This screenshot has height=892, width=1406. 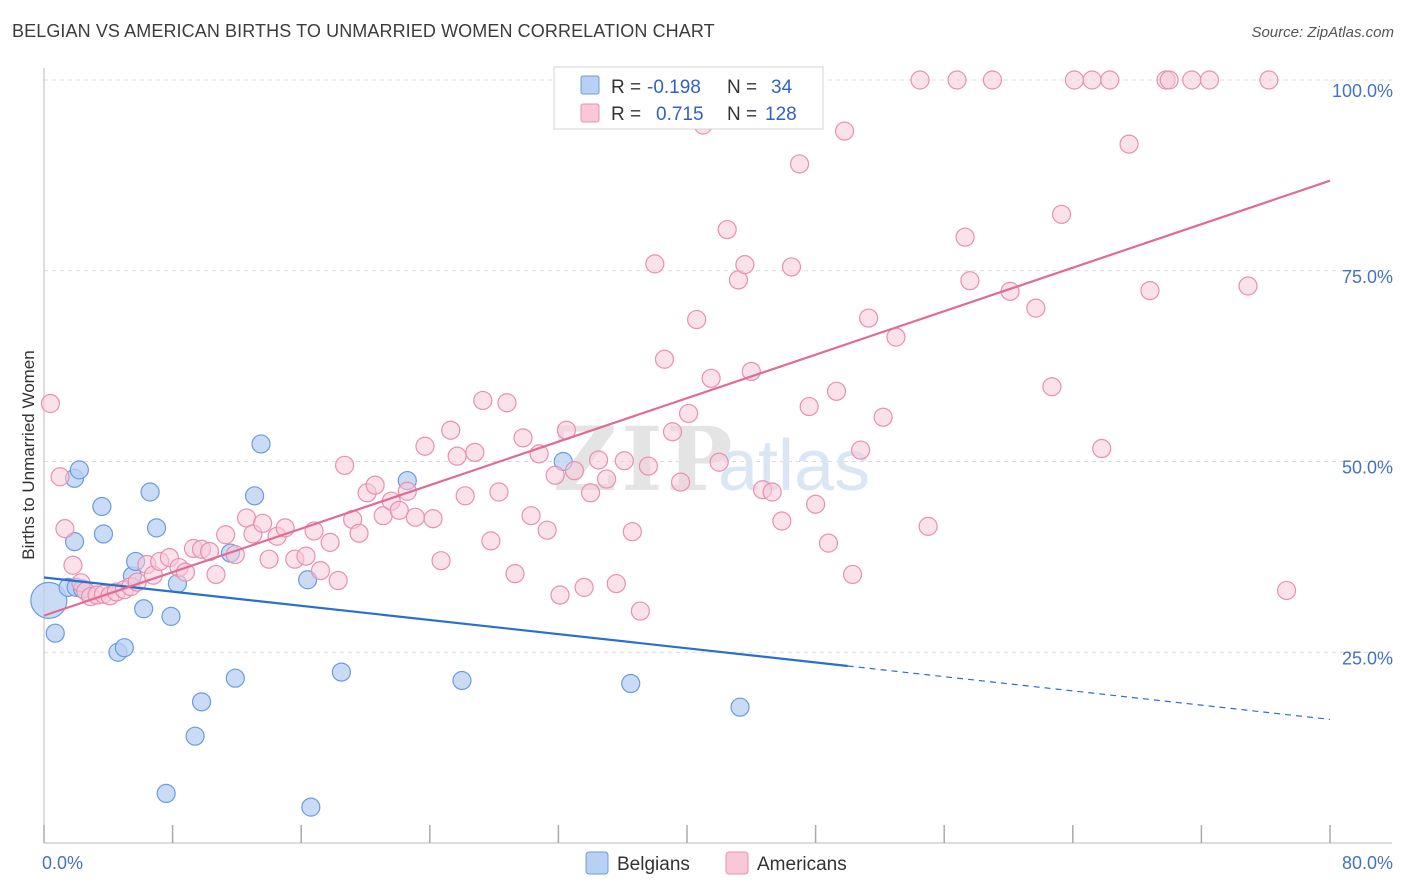 I want to click on x-tick-label-max: 80.0%, so click(x=1367, y=863).